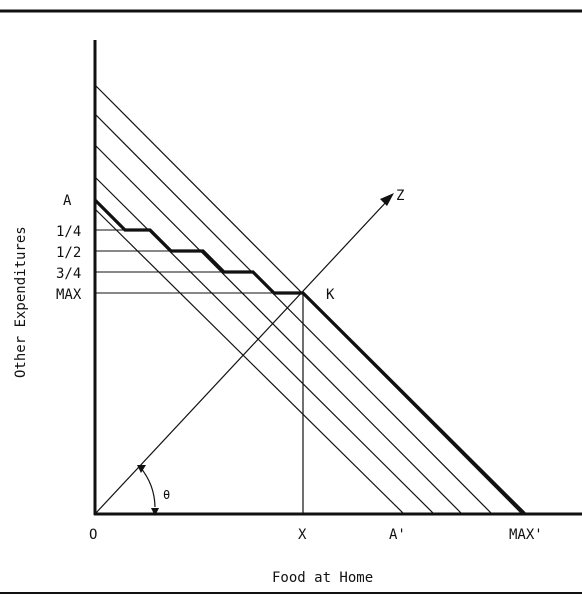  What do you see at coordinates (68, 274) in the screenshot?
I see `y-tick-three-quarter: 3/4` at bounding box center [68, 274].